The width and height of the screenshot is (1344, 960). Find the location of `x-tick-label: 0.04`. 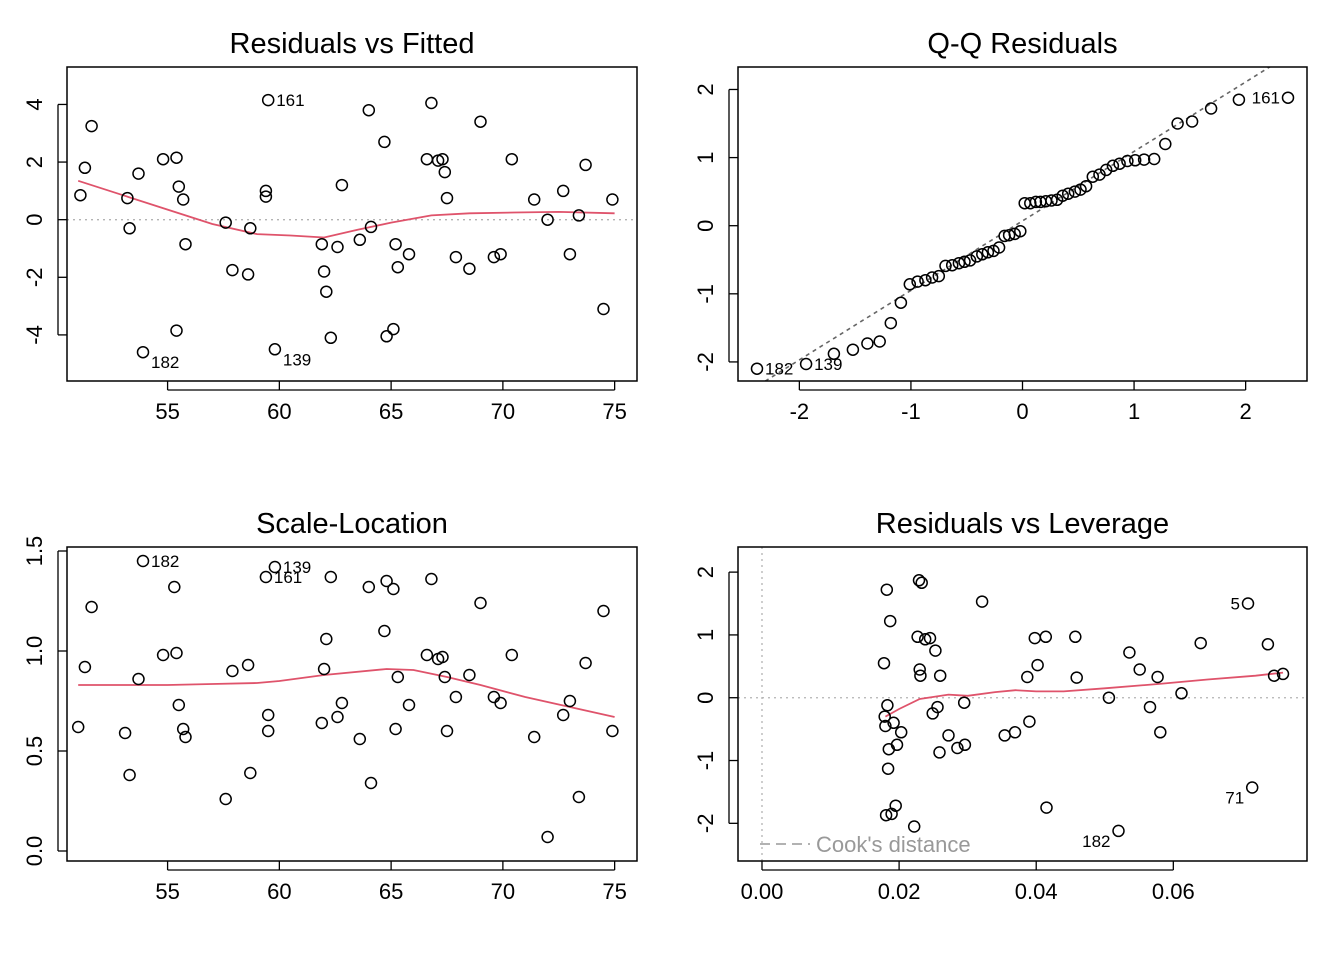

x-tick-label: 0.04 is located at coordinates (1036, 891).